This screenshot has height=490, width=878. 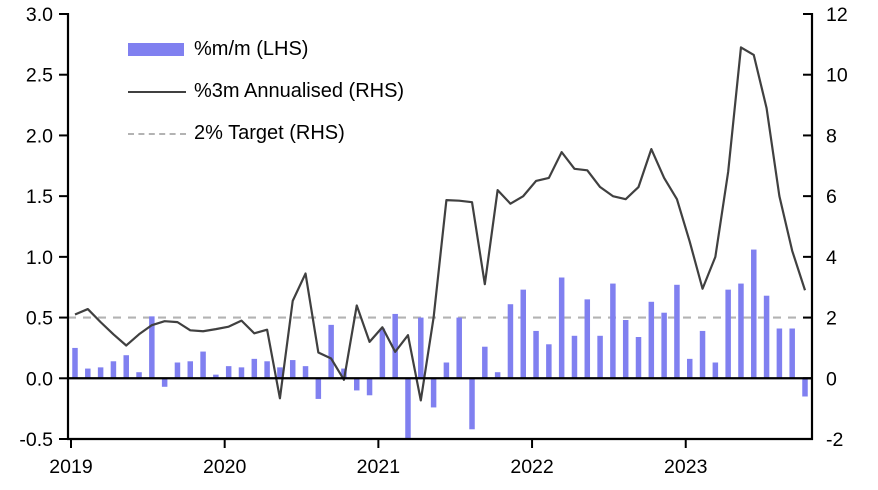 I want to click on left-axis-label: 3.0, so click(x=39, y=15).